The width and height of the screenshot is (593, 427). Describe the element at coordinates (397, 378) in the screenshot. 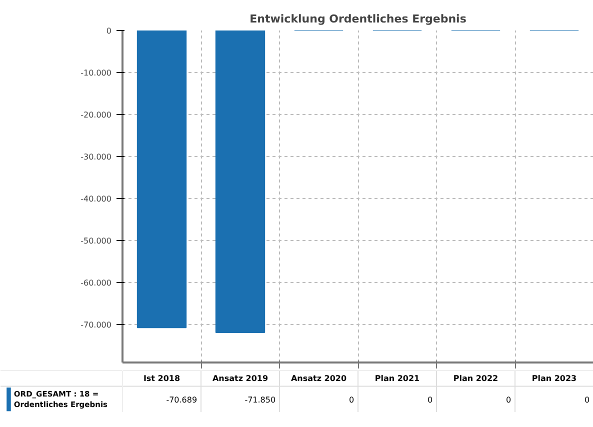

I see `x-tick-label: Plan 2021` at that location.